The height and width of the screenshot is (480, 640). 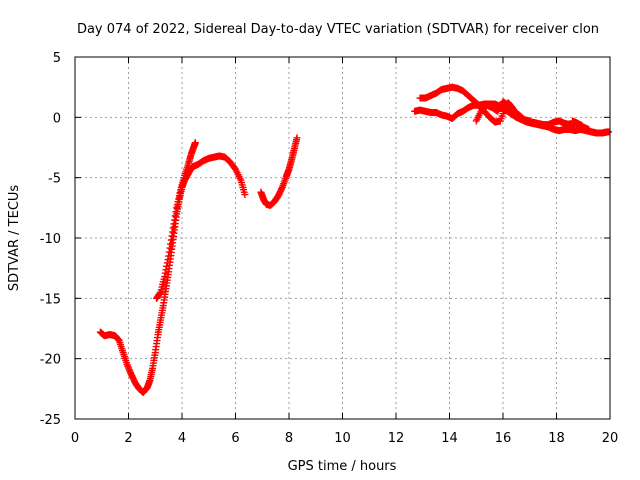 I want to click on x-tick-label: 8, so click(x=289, y=438).